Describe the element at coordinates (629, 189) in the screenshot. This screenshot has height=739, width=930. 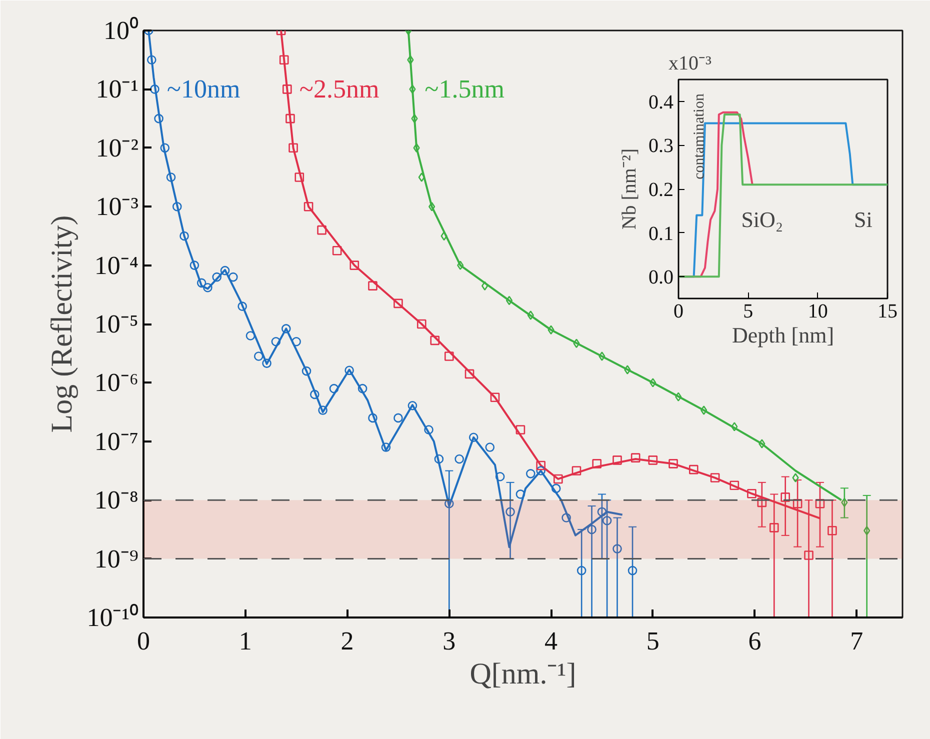
I see `y-axis-title: Nb [nm⁻²]` at that location.